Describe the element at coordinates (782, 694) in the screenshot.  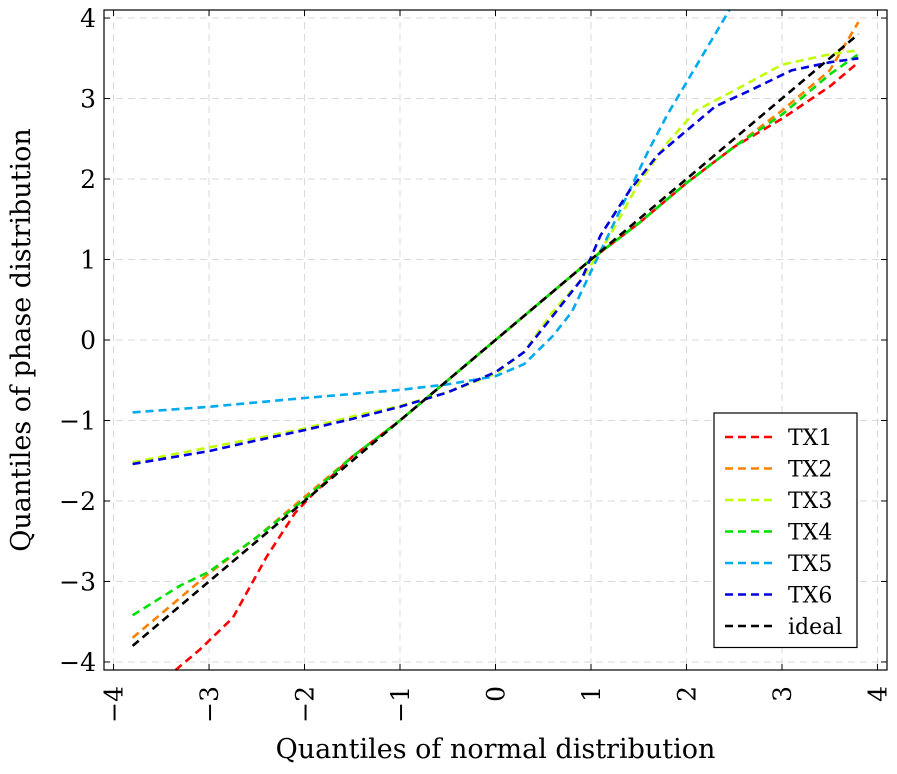
I see `x-tick-label: 3` at that location.